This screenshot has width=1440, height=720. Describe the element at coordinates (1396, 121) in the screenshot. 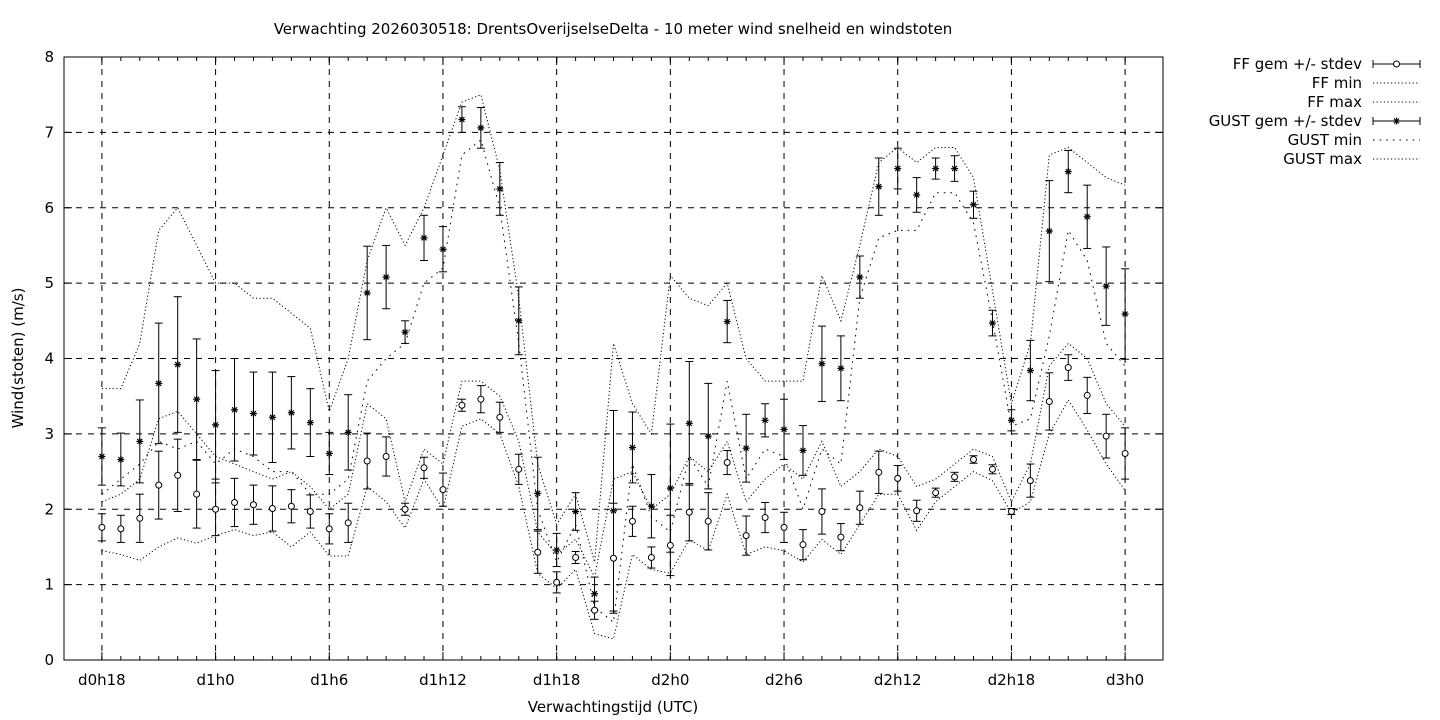

I see `legend-marker-gust-gem-stdev` at that location.